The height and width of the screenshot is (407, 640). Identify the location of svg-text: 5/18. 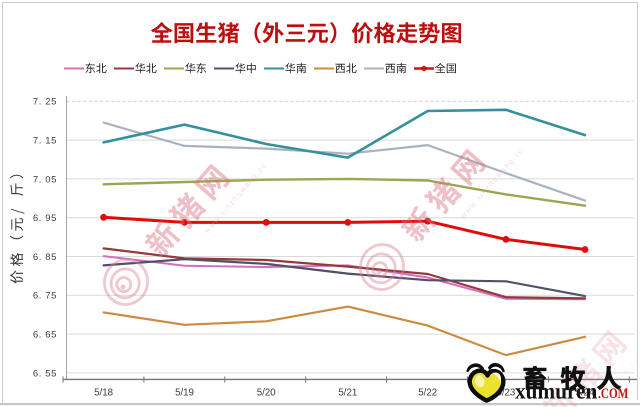
(103, 392).